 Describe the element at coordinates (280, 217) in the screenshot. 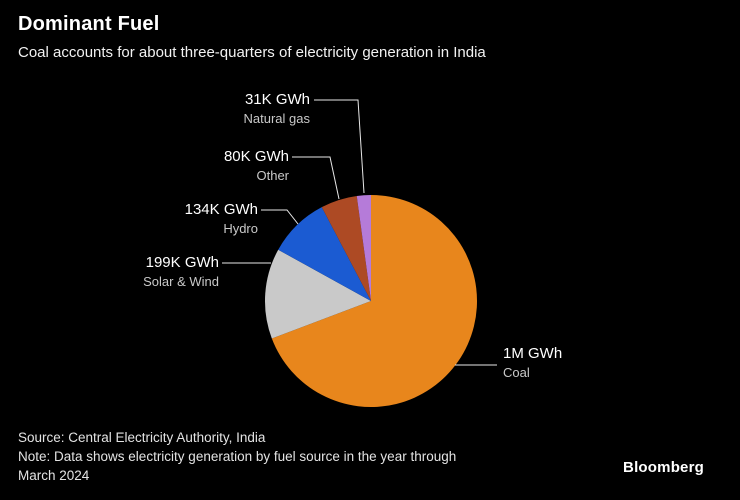

I see `leader-line-hydro` at that location.